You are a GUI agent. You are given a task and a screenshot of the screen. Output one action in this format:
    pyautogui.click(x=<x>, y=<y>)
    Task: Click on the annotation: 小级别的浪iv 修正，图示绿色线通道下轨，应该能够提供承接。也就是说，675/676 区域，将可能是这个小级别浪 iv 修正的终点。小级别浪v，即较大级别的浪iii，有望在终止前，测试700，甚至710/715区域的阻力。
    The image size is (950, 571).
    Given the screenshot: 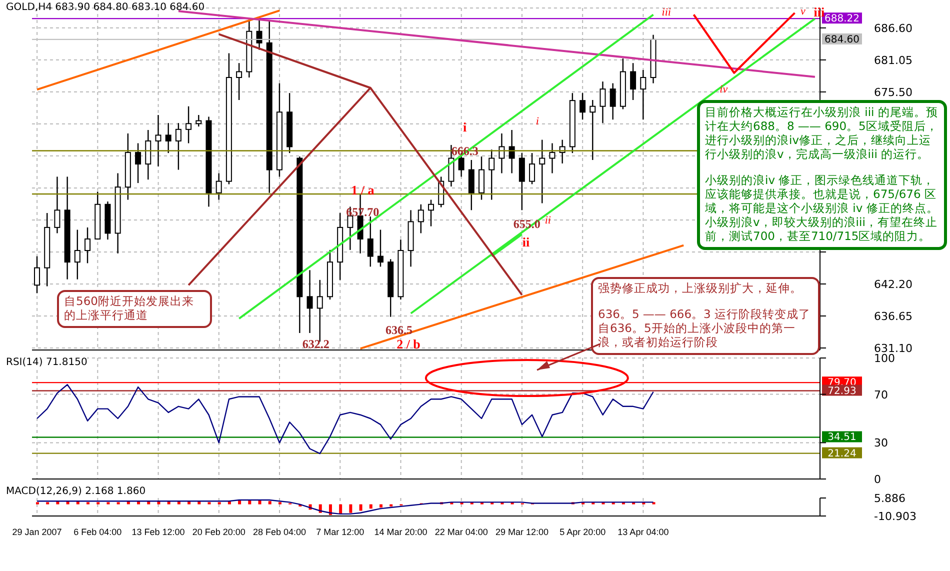 What is the action you would take?
    pyautogui.click(x=822, y=208)
    